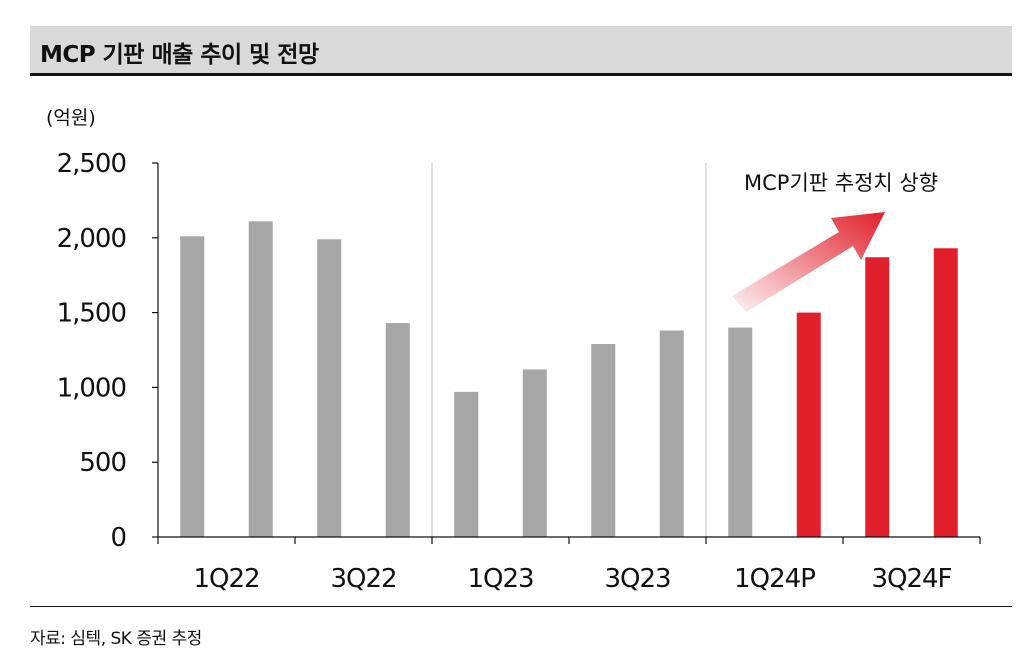 This screenshot has width=1018, height=661. I want to click on bottom-rule, so click(521, 606).